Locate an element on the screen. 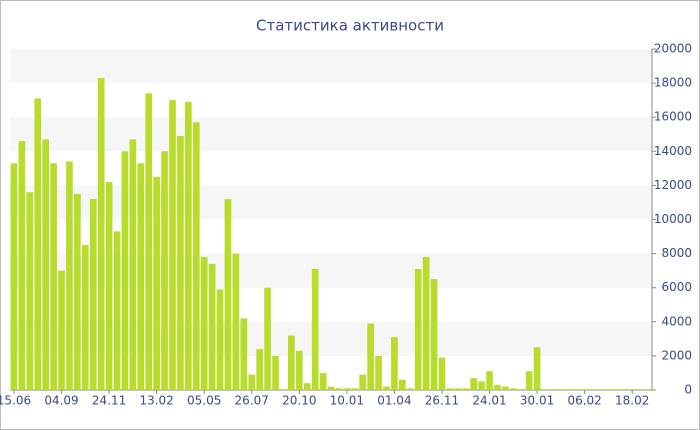 This screenshot has width=700, height=430. y-tick-label: 6000 is located at coordinates (676, 287).